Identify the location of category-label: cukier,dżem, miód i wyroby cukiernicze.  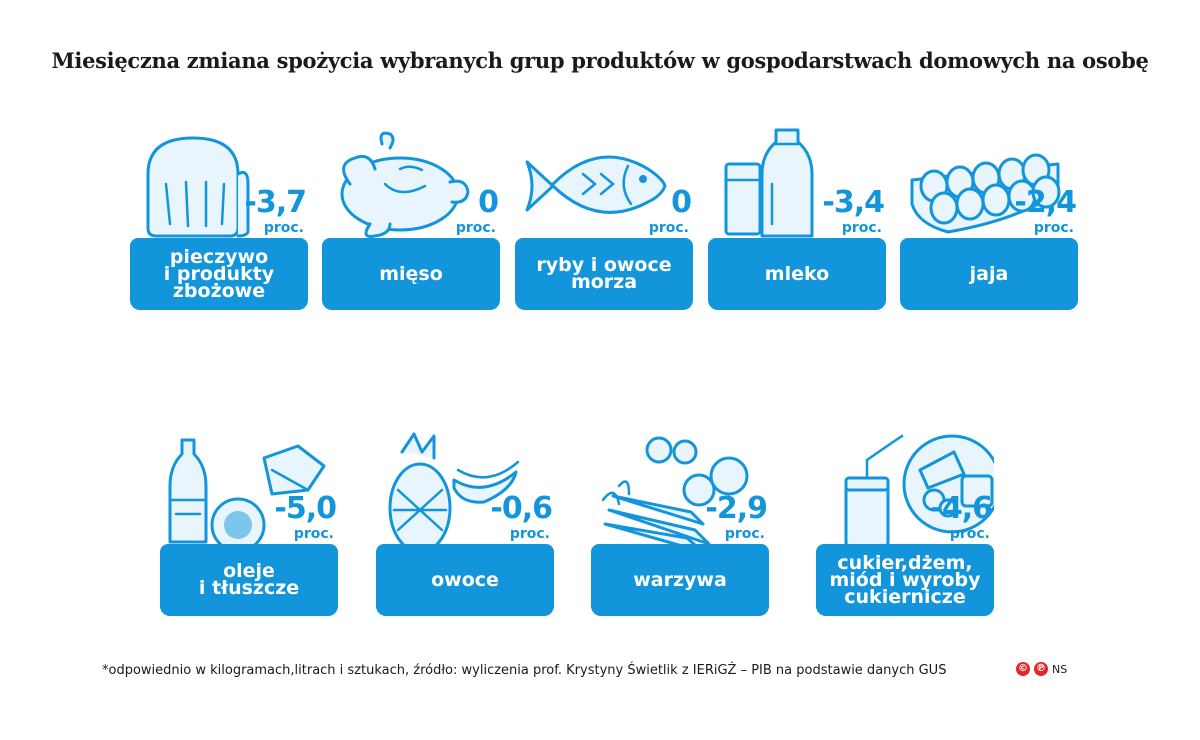
(905, 580).